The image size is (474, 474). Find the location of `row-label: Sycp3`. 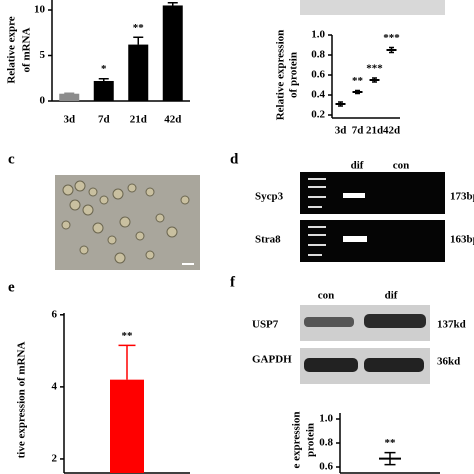

row-label: Sycp3 is located at coordinates (269, 197).